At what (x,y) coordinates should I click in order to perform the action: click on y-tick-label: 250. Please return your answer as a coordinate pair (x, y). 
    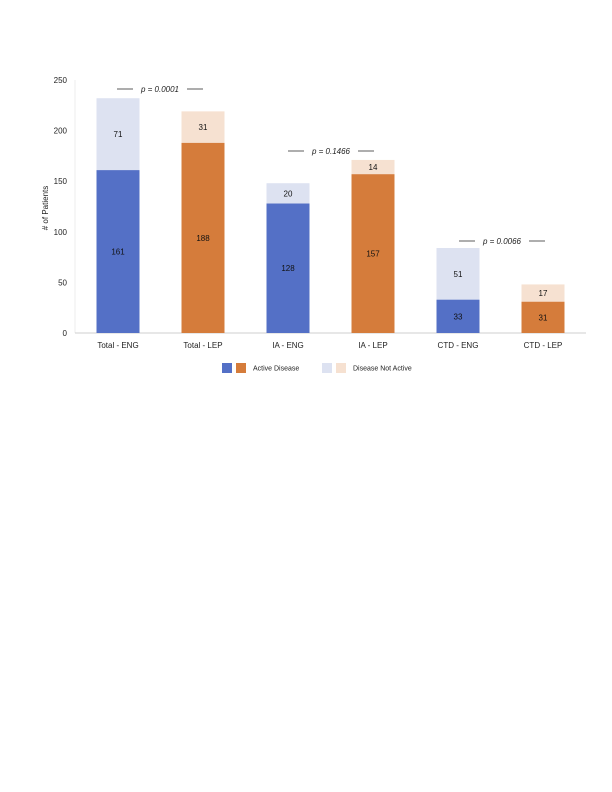
    Looking at the image, I should click on (61, 80).